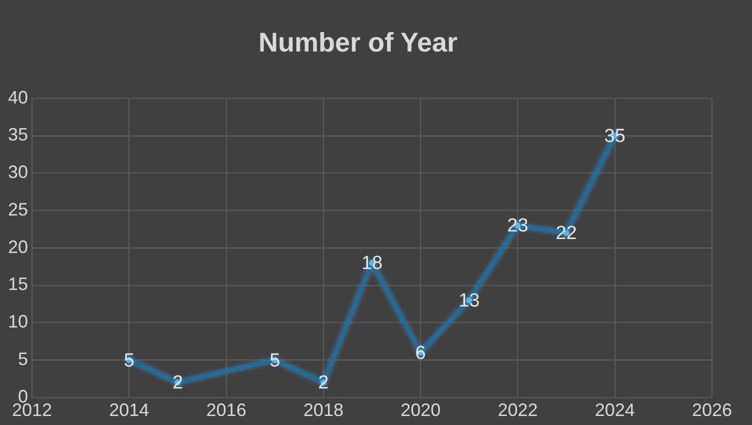  I want to click on x-tick-label: 2026, so click(712, 410).